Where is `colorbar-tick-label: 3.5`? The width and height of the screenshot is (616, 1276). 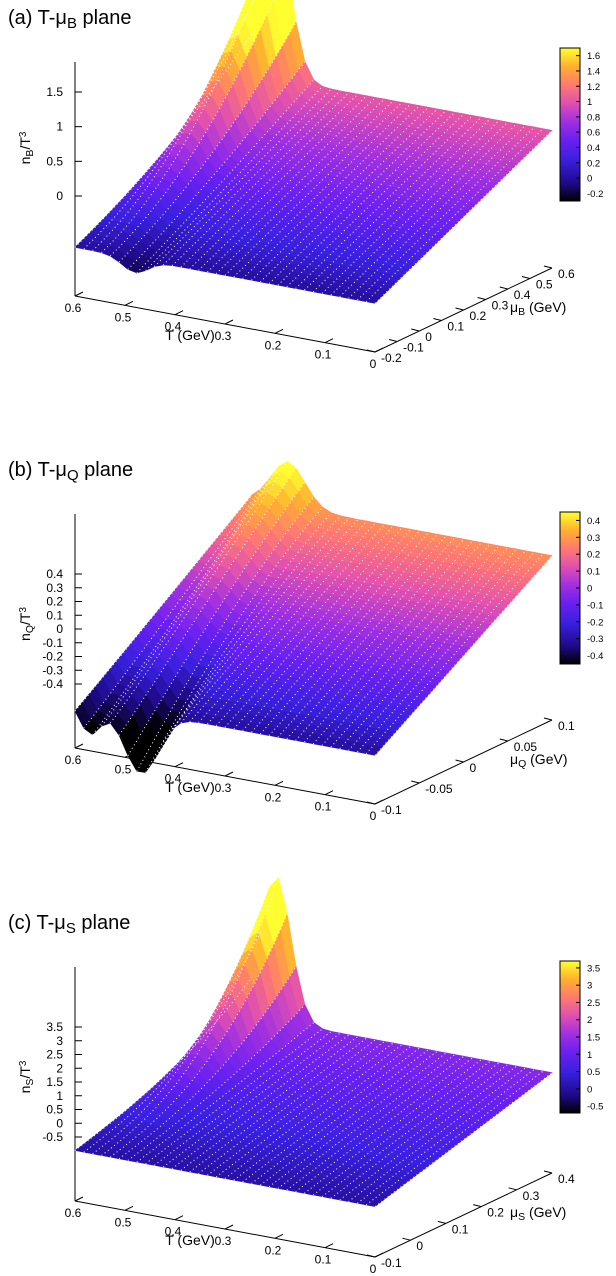
colorbar-tick-label: 3.5 is located at coordinates (593, 968).